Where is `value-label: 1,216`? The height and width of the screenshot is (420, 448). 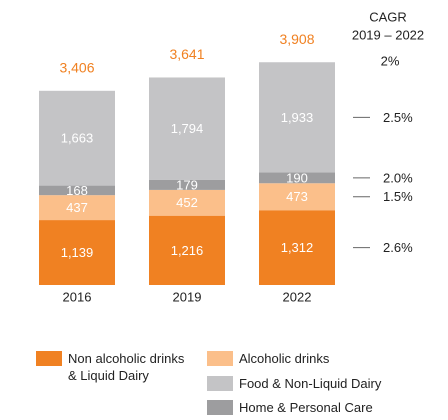 value-label: 1,216 is located at coordinates (187, 250).